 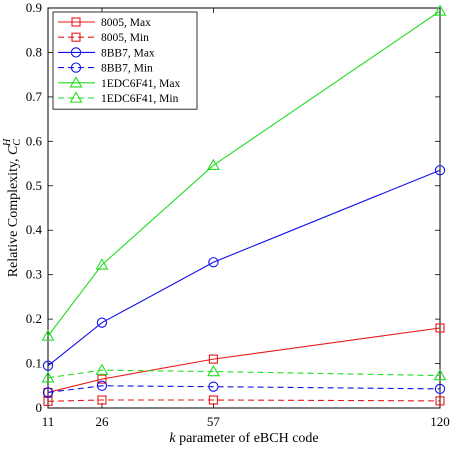 I want to click on y-tick-label: 0.7, so click(x=34, y=96).